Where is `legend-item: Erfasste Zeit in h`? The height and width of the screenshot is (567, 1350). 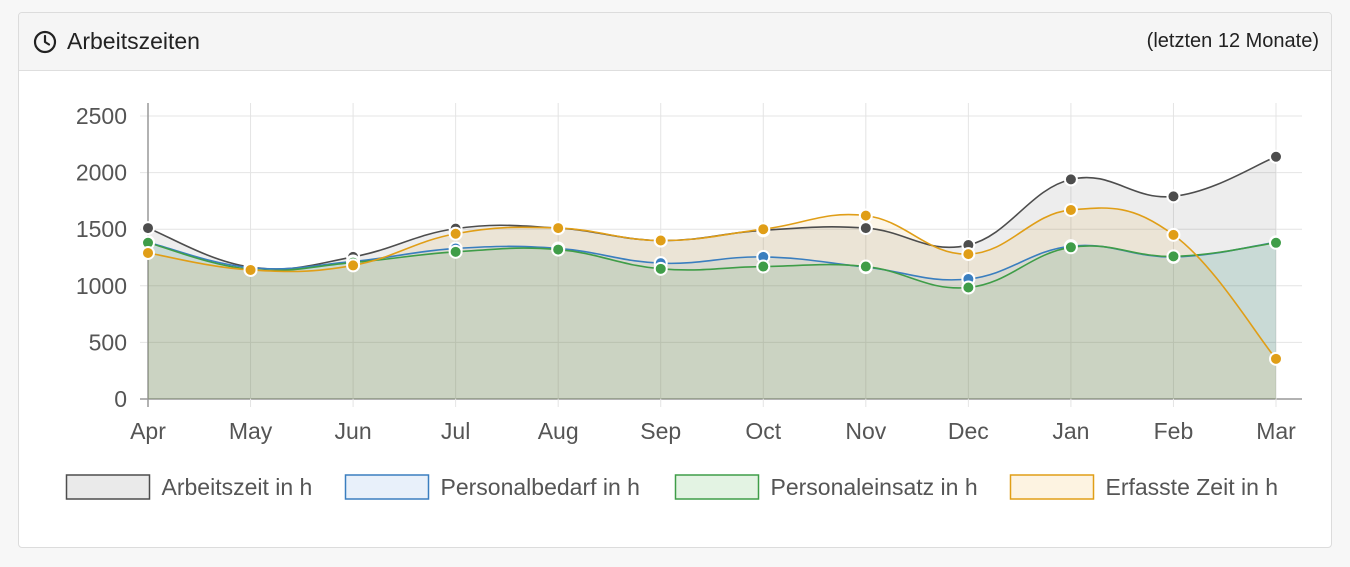
legend-item: Erfasste Zeit in h is located at coordinates (1144, 487).